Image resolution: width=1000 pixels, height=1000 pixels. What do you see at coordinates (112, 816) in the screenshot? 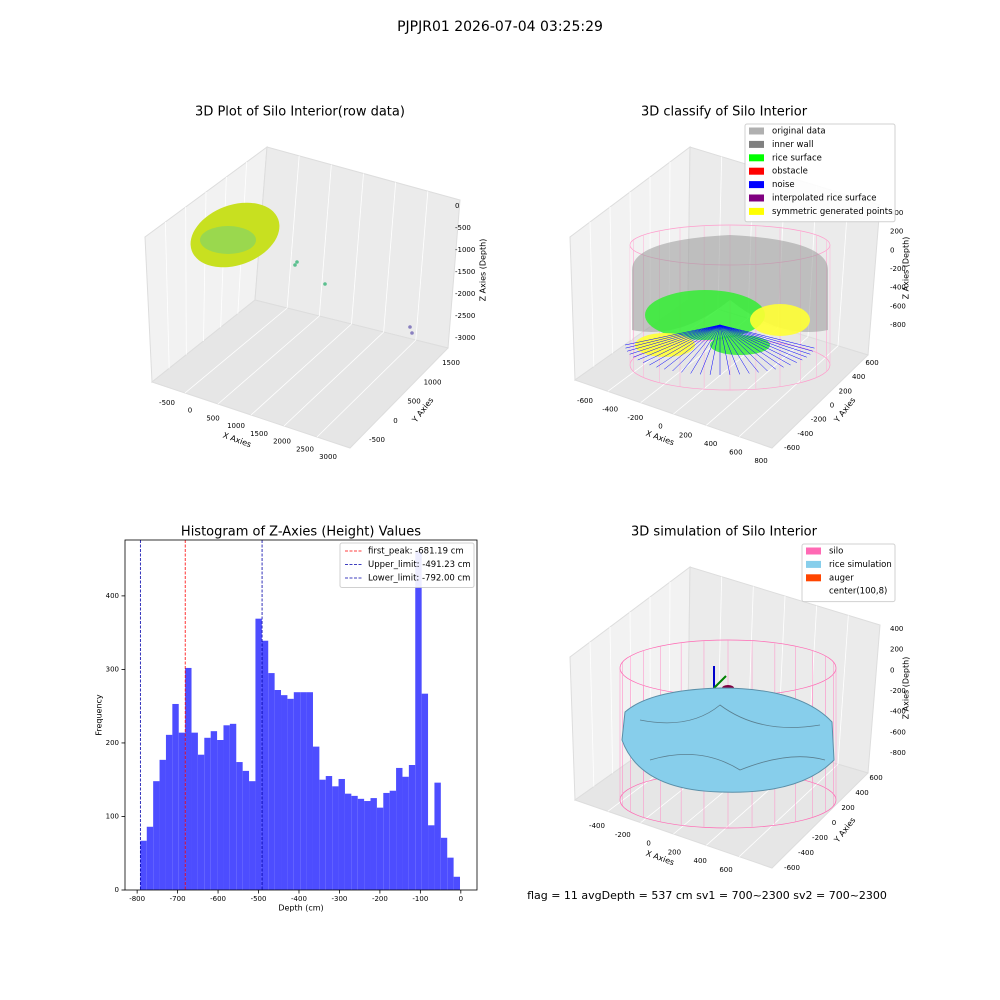
I see `y-tick-label: 100` at bounding box center [112, 816].